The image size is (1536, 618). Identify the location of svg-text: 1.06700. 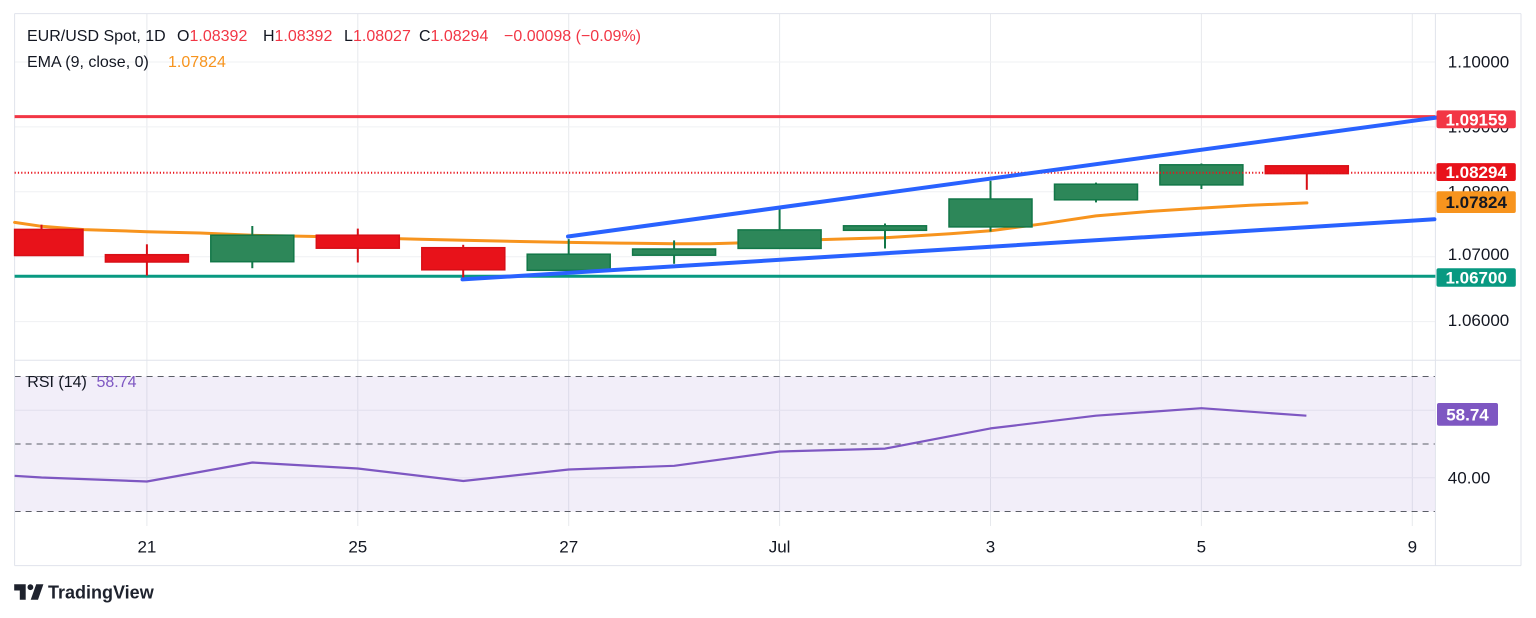
(1475, 278).